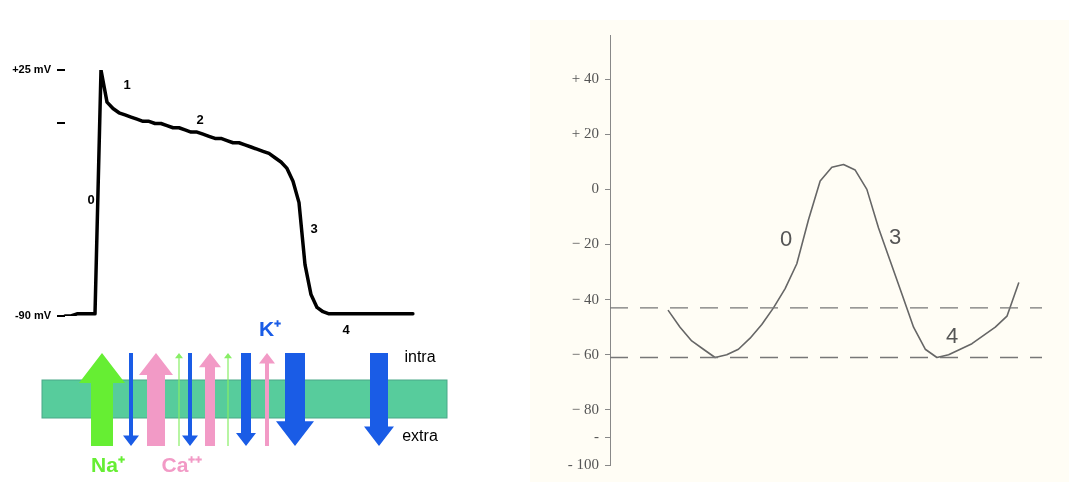 Image resolution: width=1069 pixels, height=482 pixels. What do you see at coordinates (420, 436) in the screenshot?
I see `text: extra` at bounding box center [420, 436].